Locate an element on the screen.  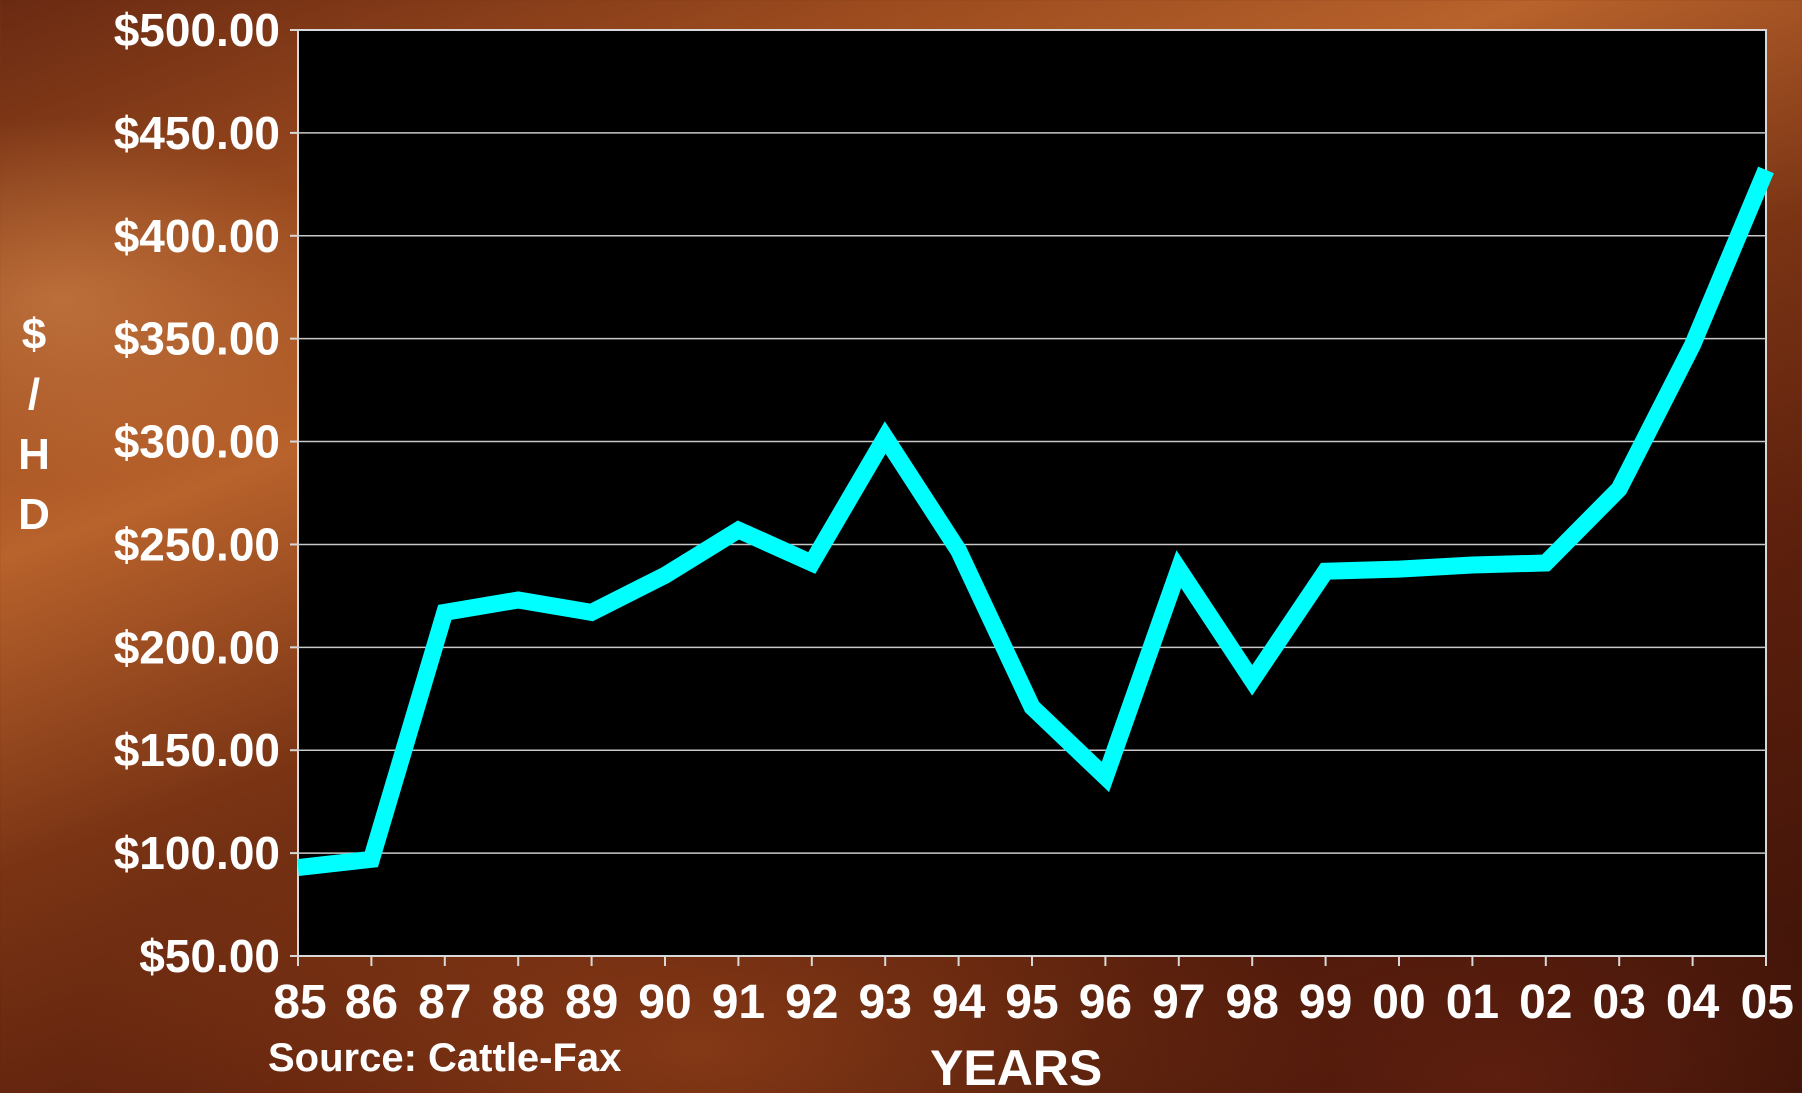
x-tick-label: 96 is located at coordinates (1105, 1002).